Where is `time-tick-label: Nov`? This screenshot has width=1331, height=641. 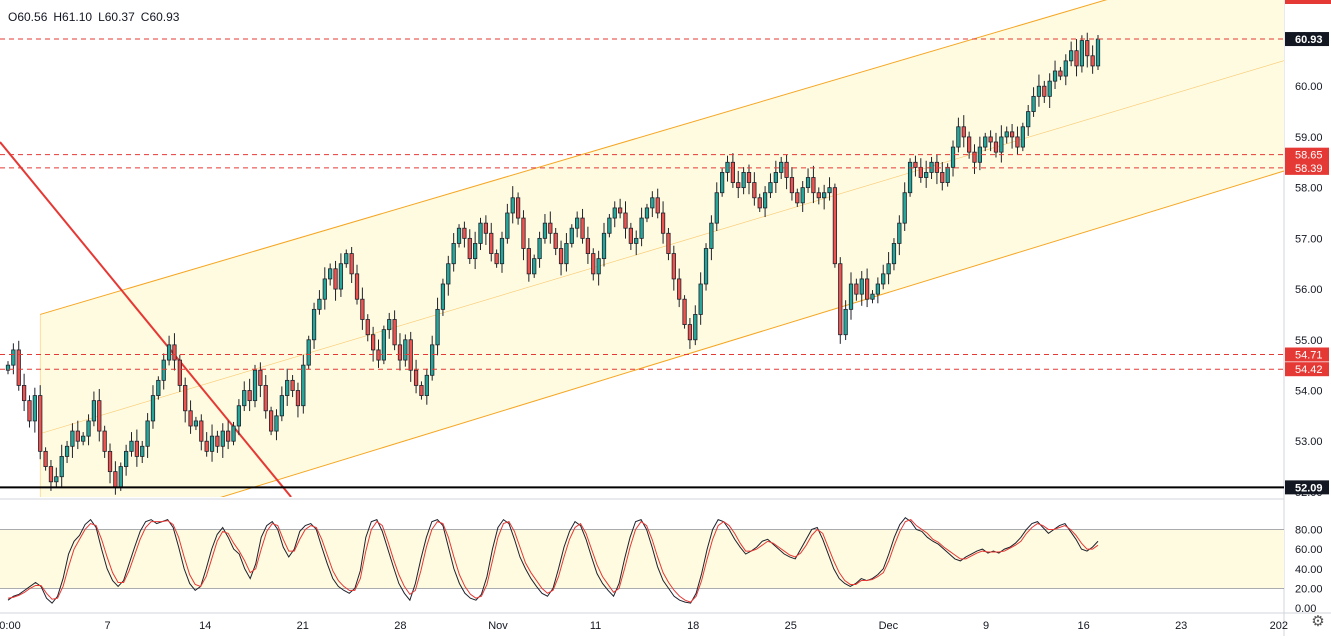
time-tick-label: Nov is located at coordinates (498, 626).